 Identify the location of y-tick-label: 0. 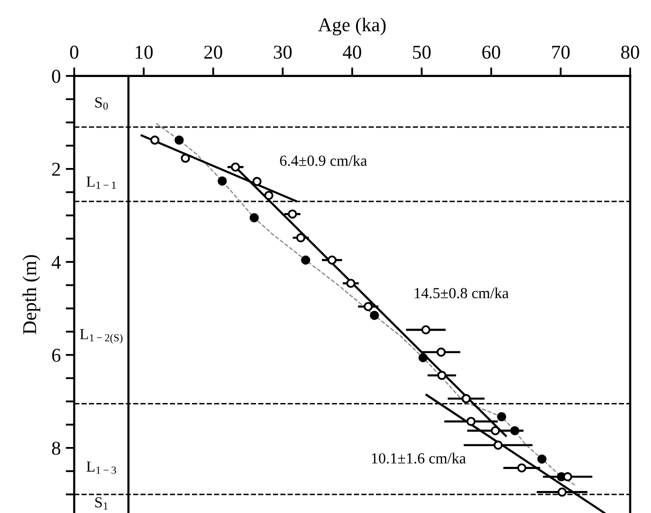
(56, 76).